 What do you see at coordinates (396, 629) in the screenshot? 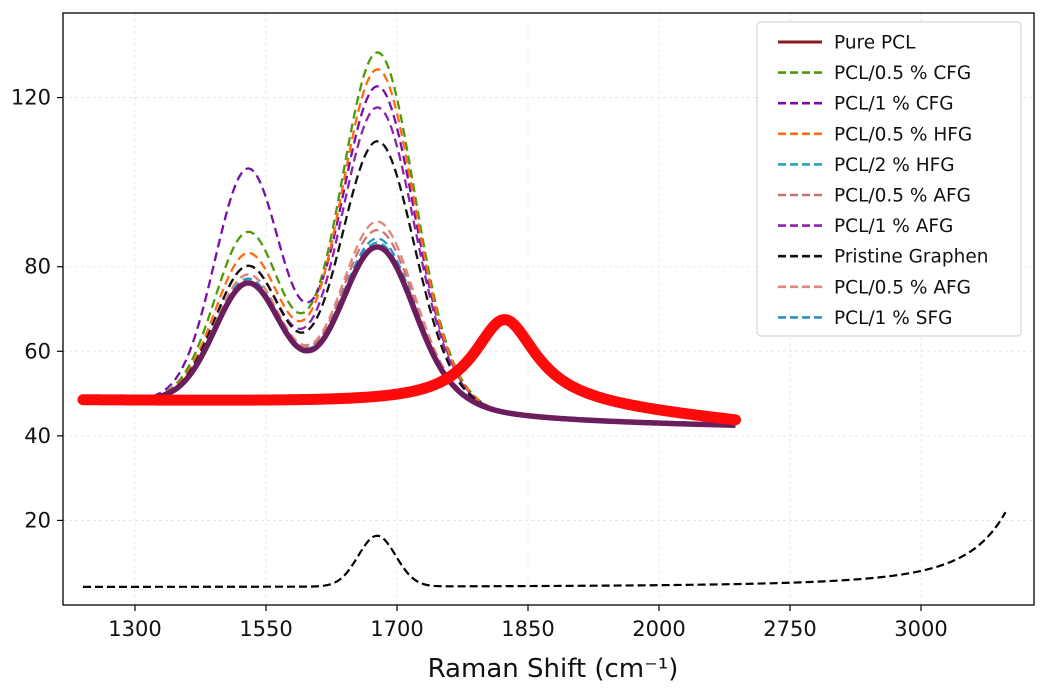
I see `x-tick-label: 1700` at bounding box center [396, 629].